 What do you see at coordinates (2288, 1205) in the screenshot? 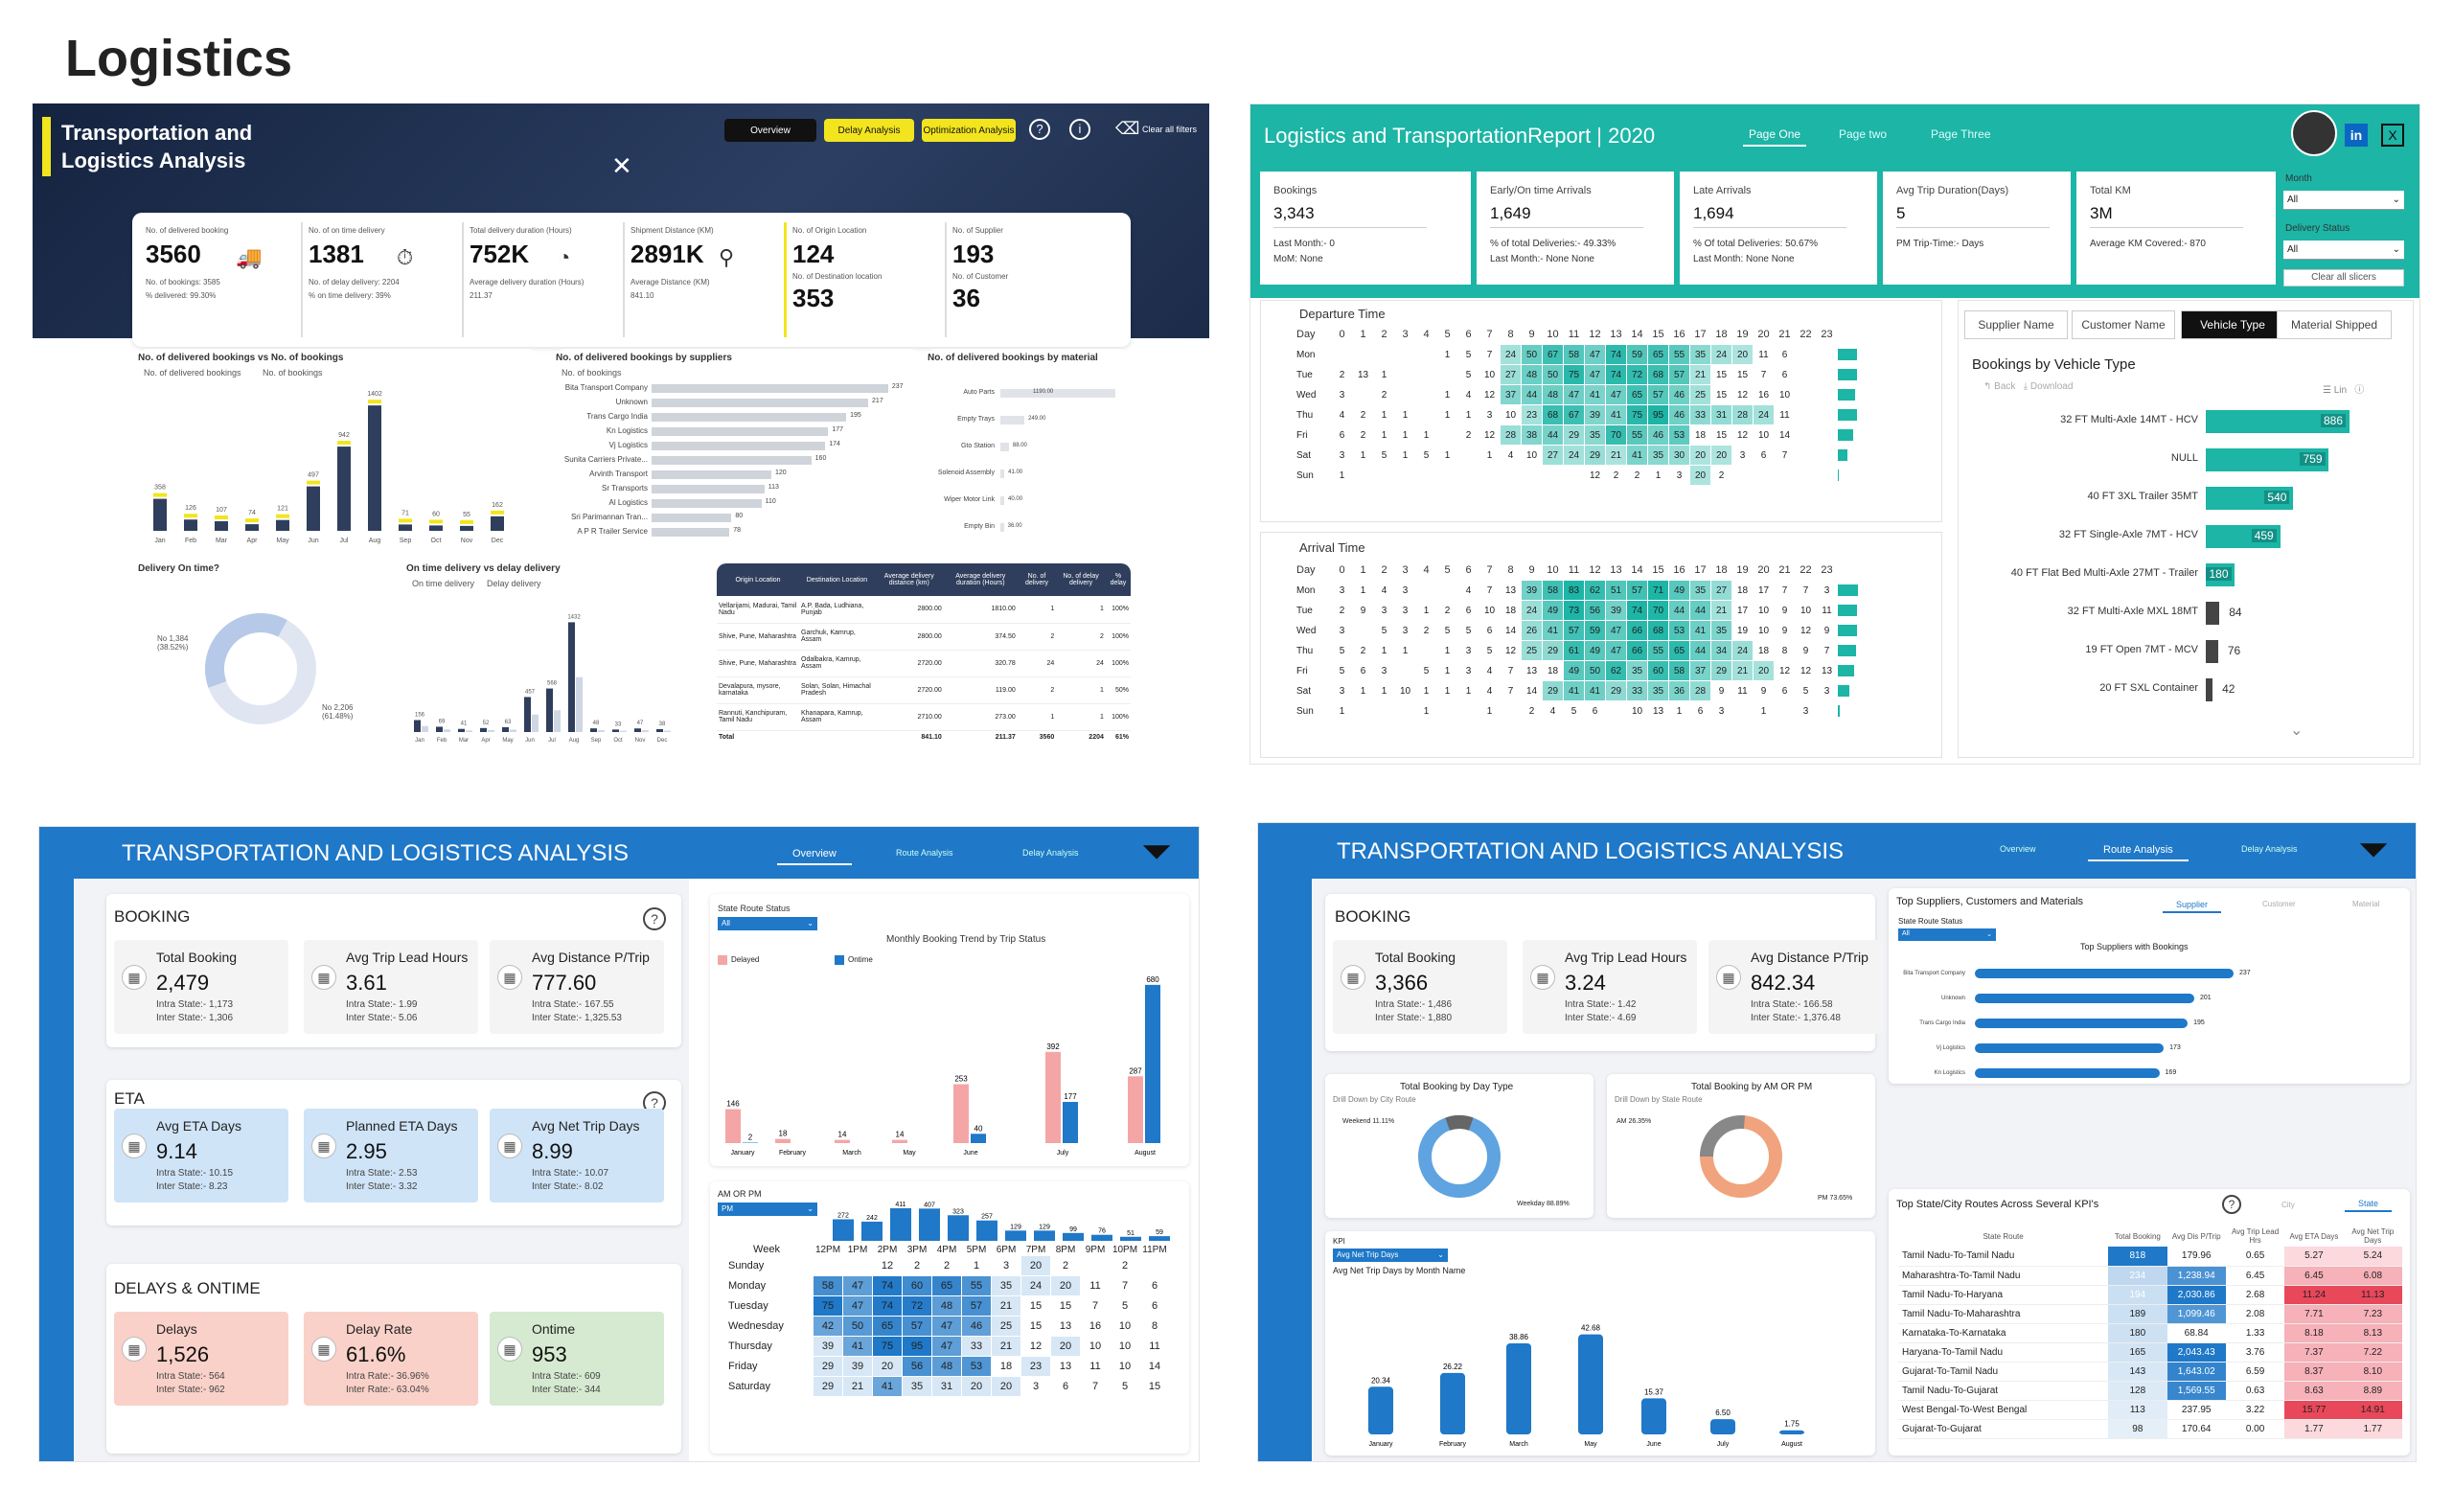
I see `tab-city: City` at bounding box center [2288, 1205].